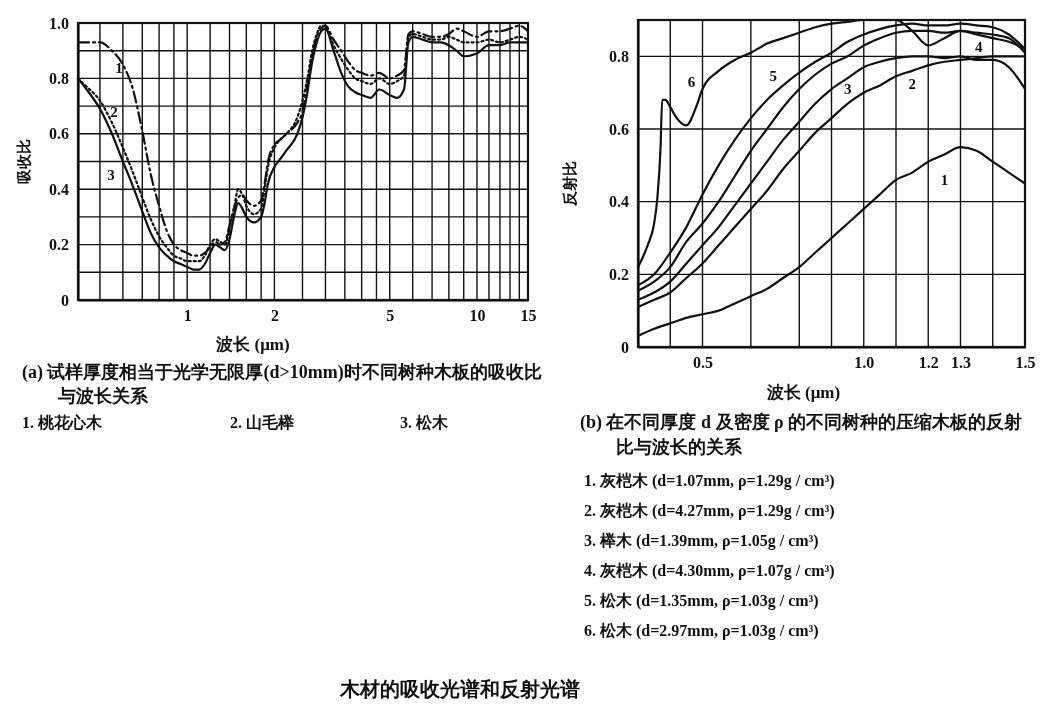 Image resolution: width=1041 pixels, height=711 pixels. Describe the element at coordinates (390, 316) in the screenshot. I see `x-tick-label: 5` at that location.